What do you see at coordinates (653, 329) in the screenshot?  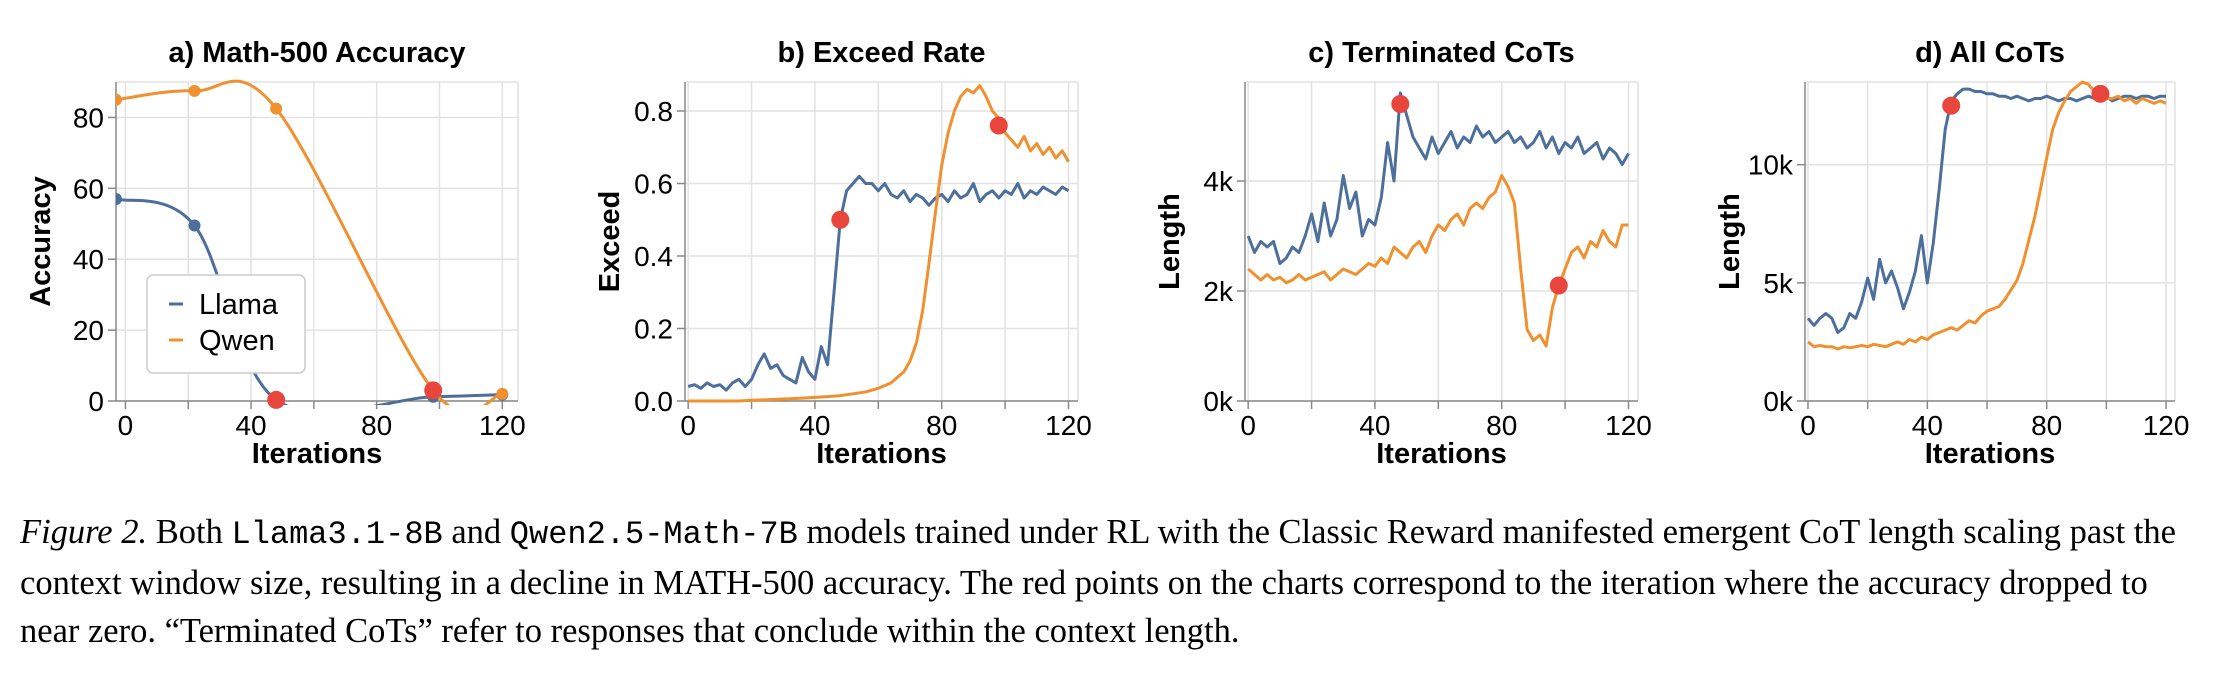 I see `y-tick-label: 0.2` at bounding box center [653, 329].